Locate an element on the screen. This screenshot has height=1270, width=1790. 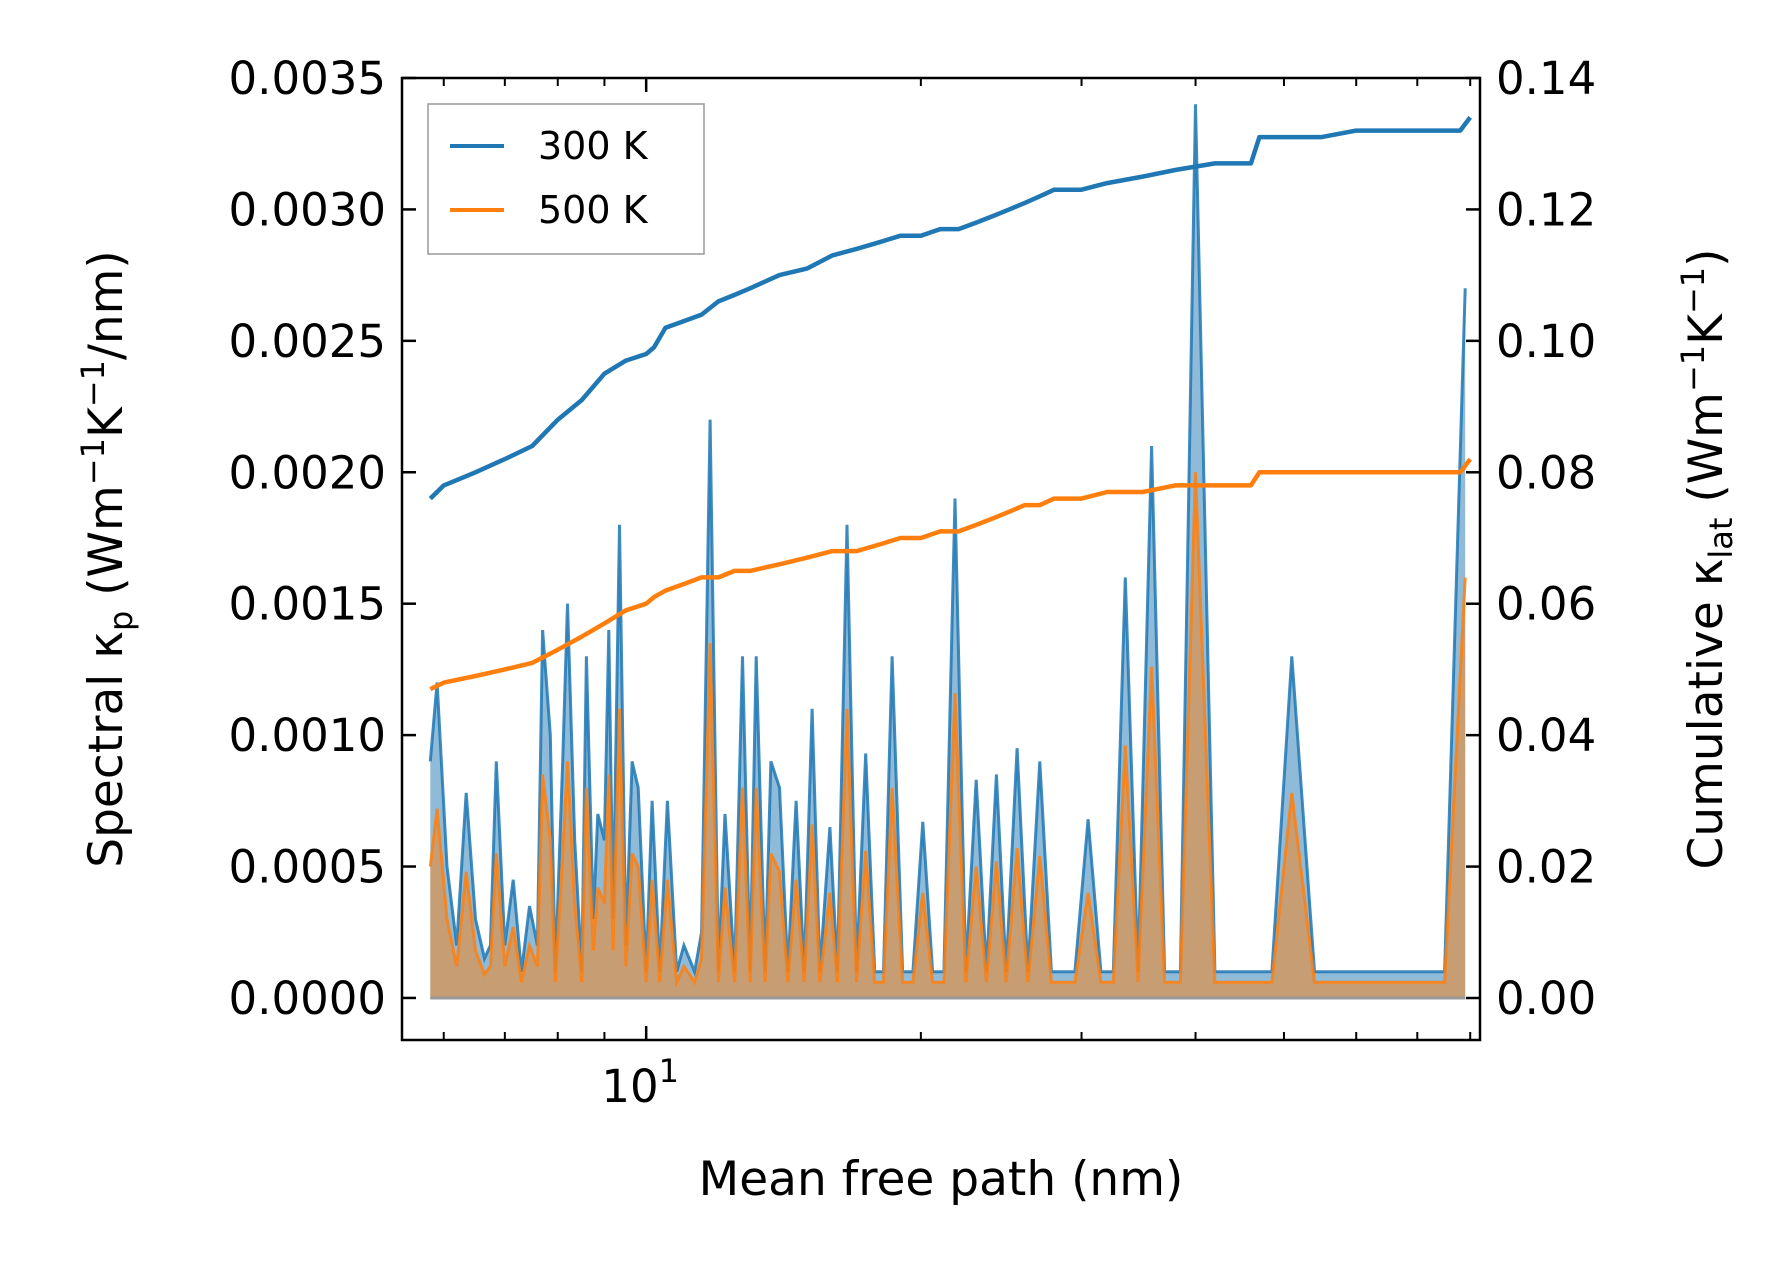
y-axis-left-label: Spectral κp (Wm−1K−1/nm) is located at coordinates (107, 558).